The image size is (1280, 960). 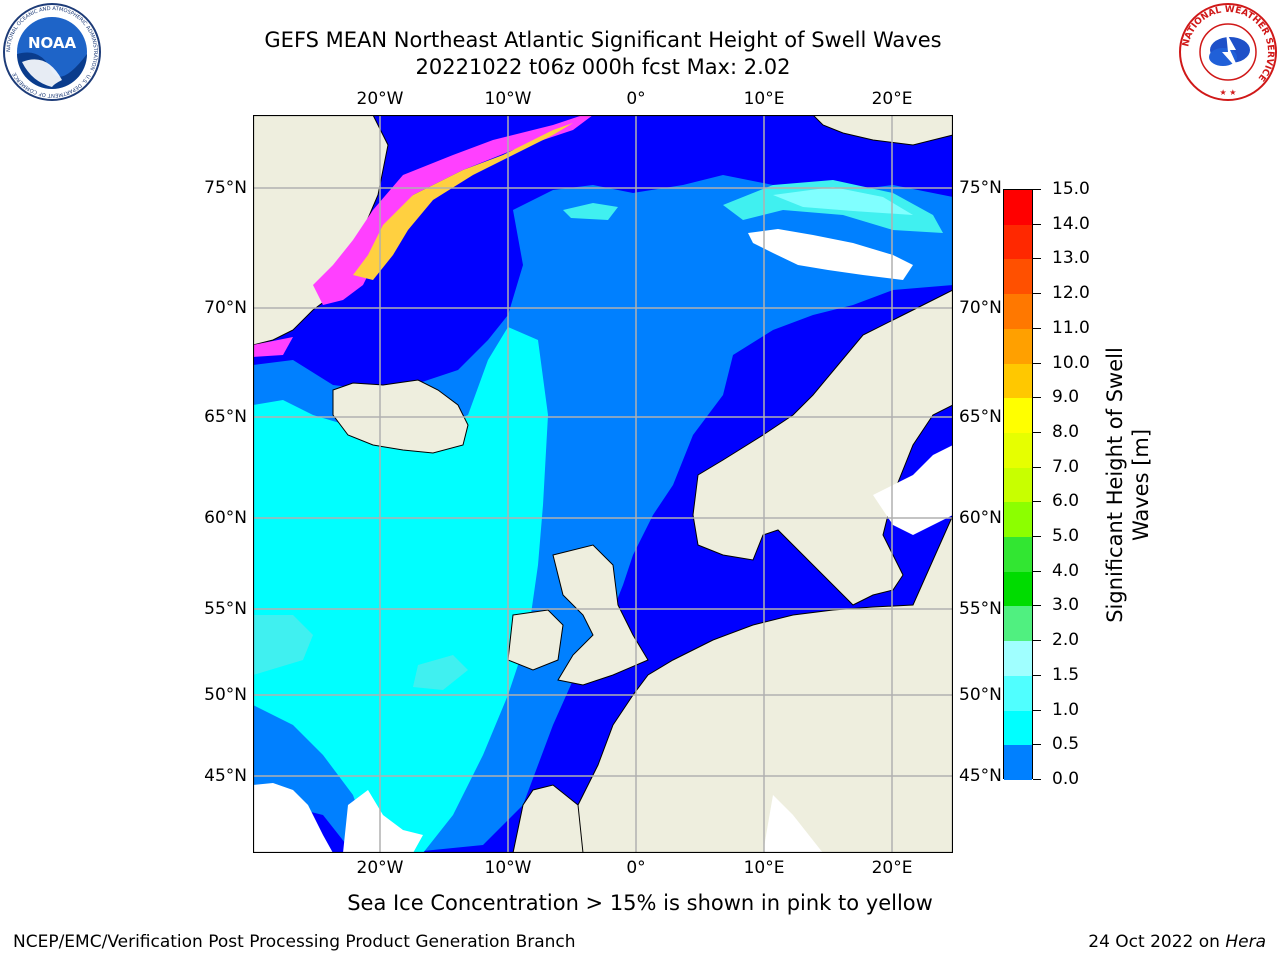 What do you see at coordinates (380, 99) in the screenshot?
I see `top-lon-label-0: 20°W` at bounding box center [380, 99].